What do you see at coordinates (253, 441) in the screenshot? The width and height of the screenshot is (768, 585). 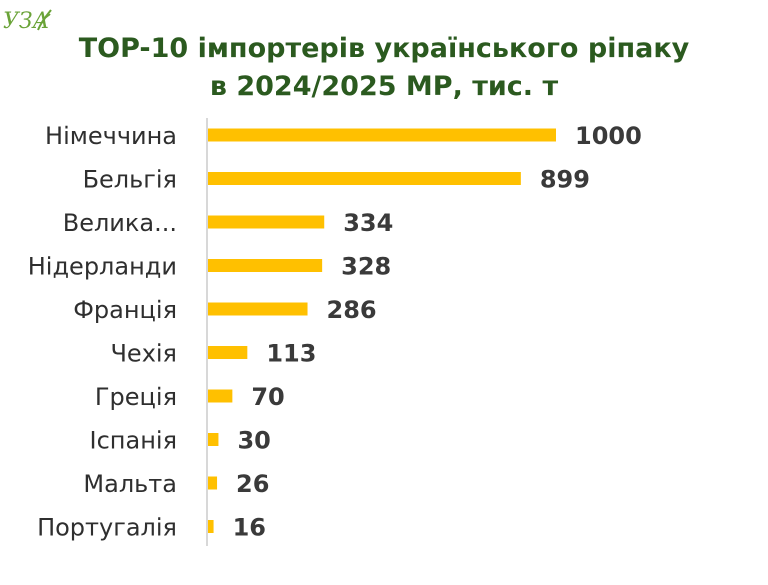 I see `data-label: 30` at bounding box center [253, 441].